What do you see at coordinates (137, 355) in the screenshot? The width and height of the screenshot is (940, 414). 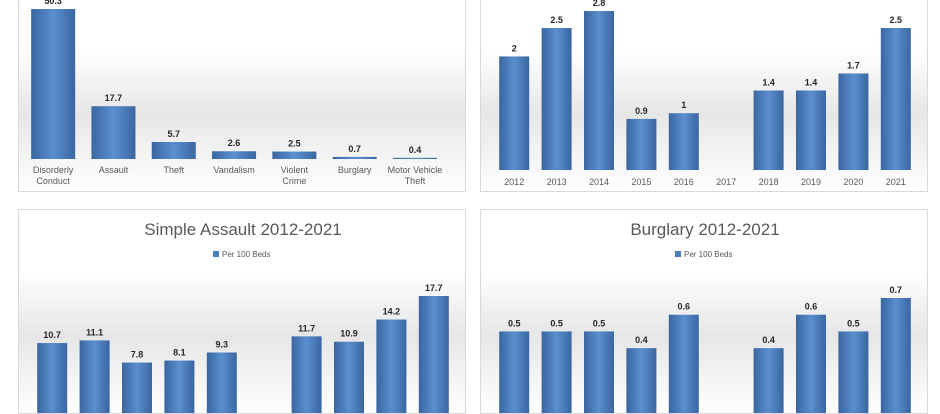 I see `data-label: 7.8` at bounding box center [137, 355].